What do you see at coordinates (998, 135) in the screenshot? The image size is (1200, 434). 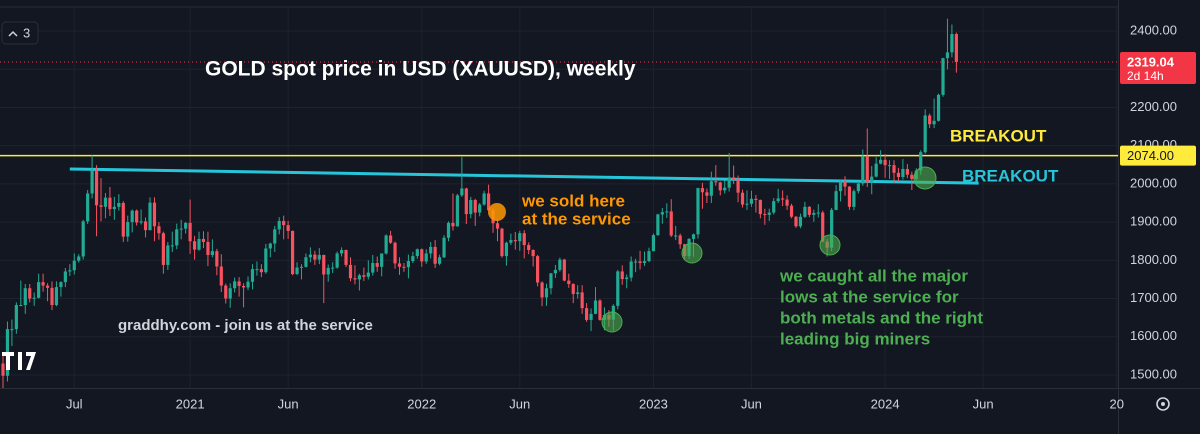 I see `annotation-text: BREAKOUT` at bounding box center [998, 135].